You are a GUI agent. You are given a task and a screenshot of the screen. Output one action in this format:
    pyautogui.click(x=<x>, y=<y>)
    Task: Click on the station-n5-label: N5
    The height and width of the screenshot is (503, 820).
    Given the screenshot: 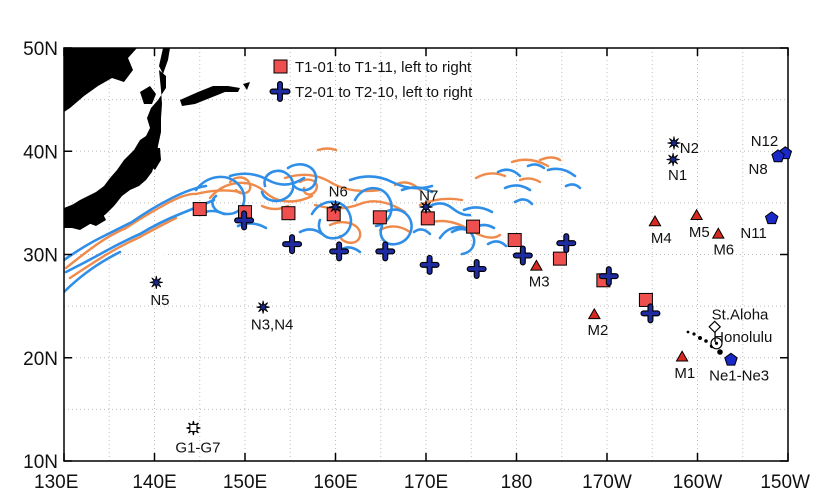 What is the action you would take?
    pyautogui.click(x=159, y=300)
    